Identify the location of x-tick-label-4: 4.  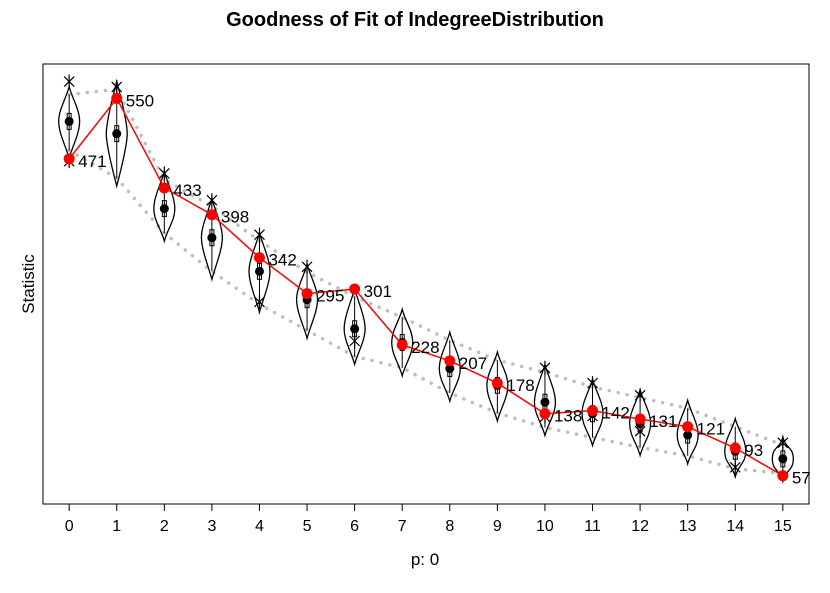
(259, 526).